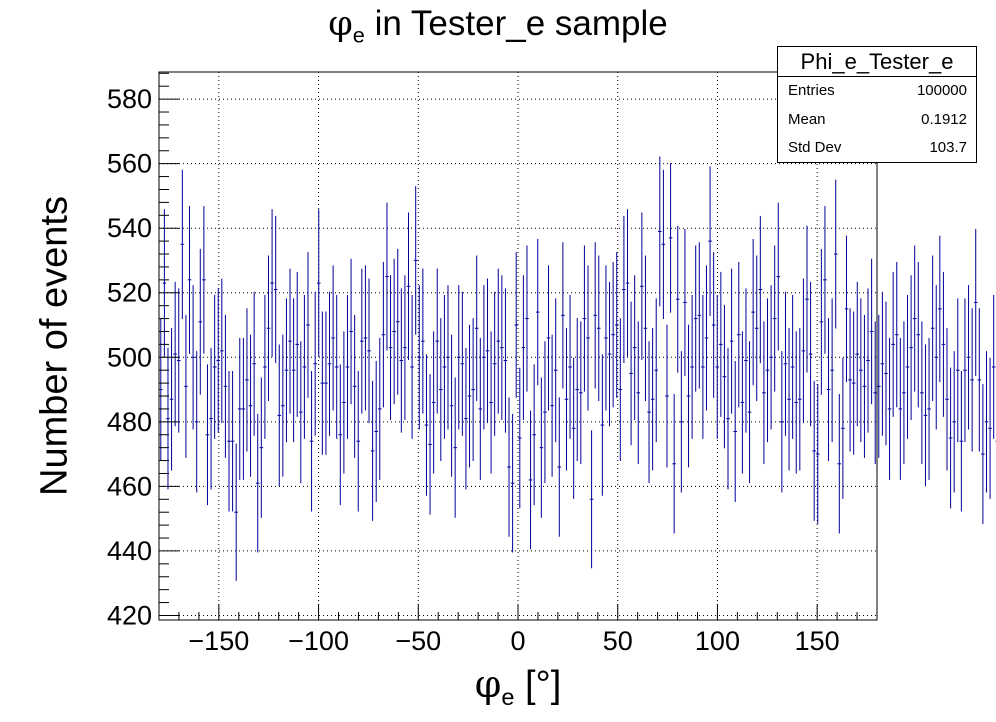 This screenshot has height=722, width=996. What do you see at coordinates (618, 641) in the screenshot?
I see `x-tick-label: 50` at bounding box center [618, 641].